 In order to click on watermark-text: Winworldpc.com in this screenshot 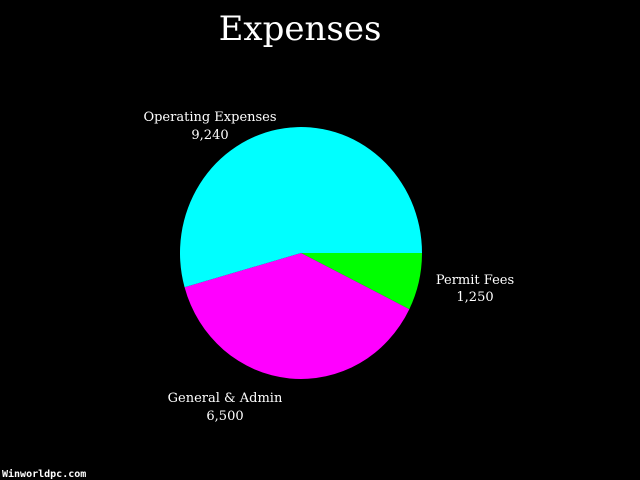, I will do `click(44, 474)`.